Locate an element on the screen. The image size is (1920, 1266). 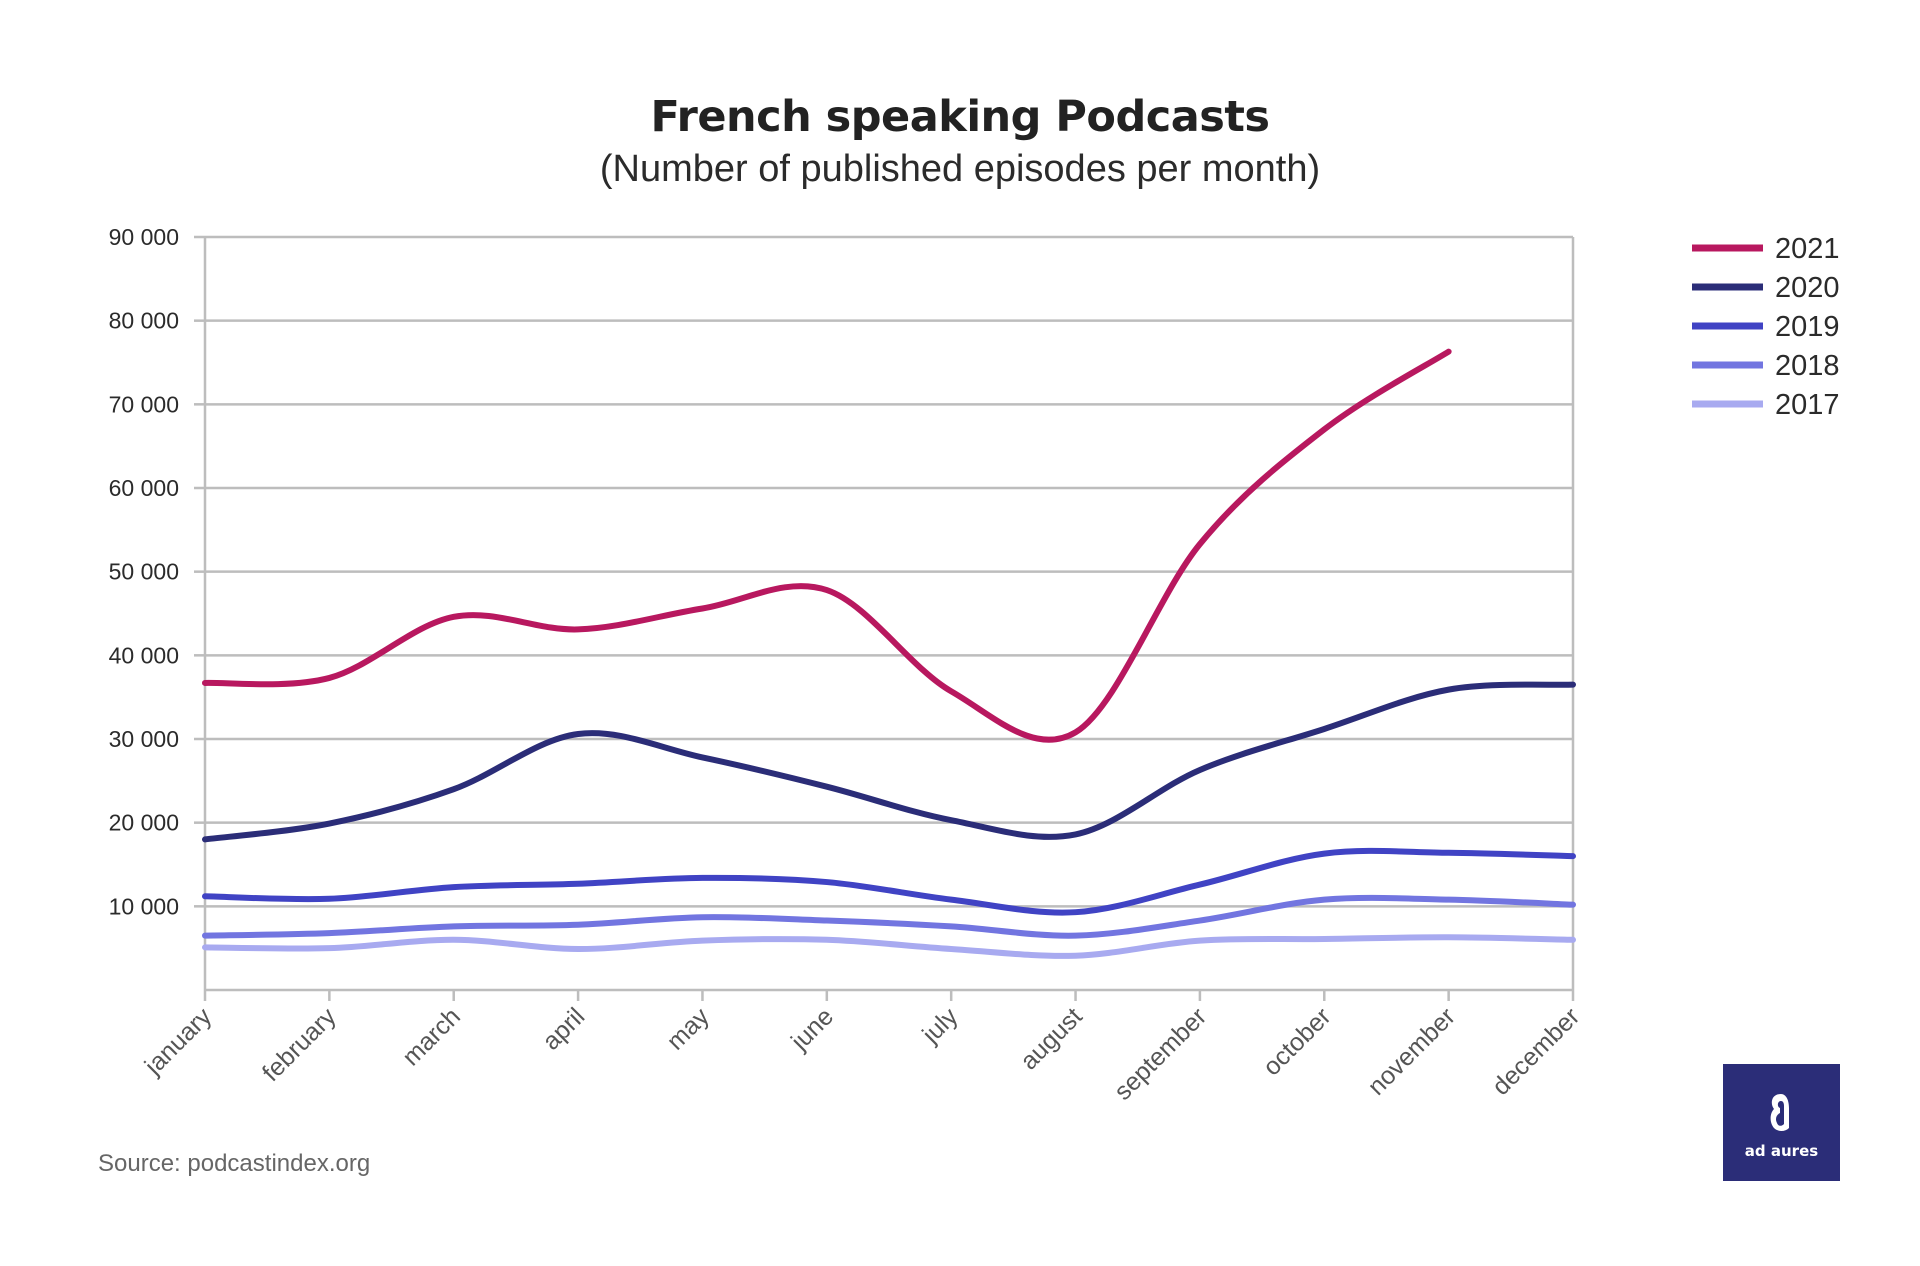
y-tick-label: 60 000 is located at coordinates (144, 488).